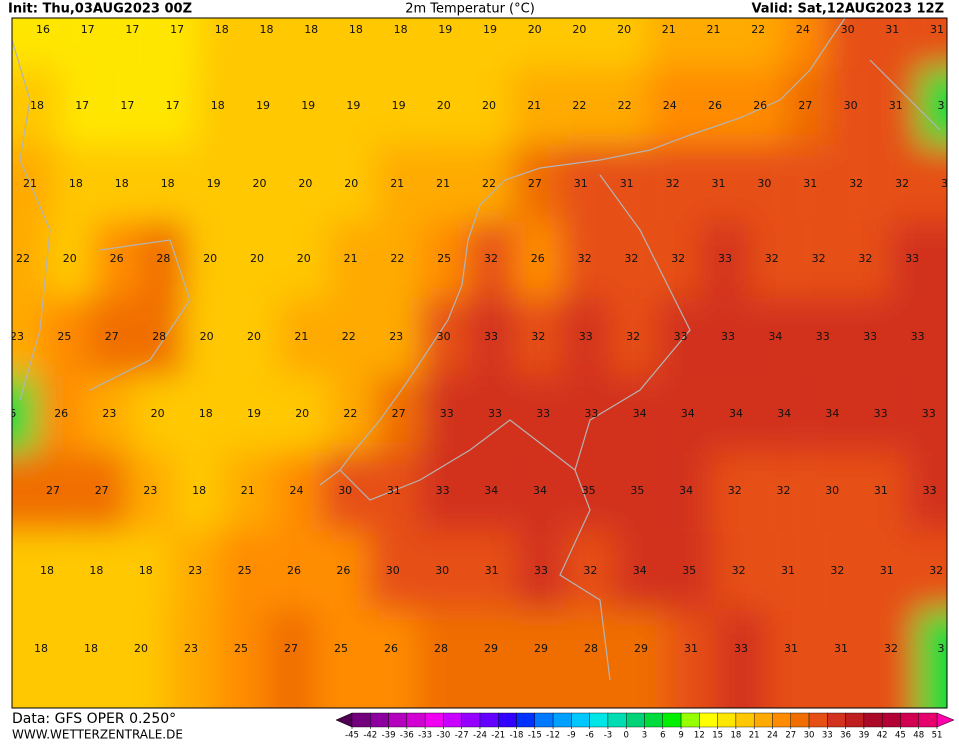 The image size is (959, 745). What do you see at coordinates (370, 736) in the screenshot?
I see `colorbar-tick-label: -42` at bounding box center [370, 736].